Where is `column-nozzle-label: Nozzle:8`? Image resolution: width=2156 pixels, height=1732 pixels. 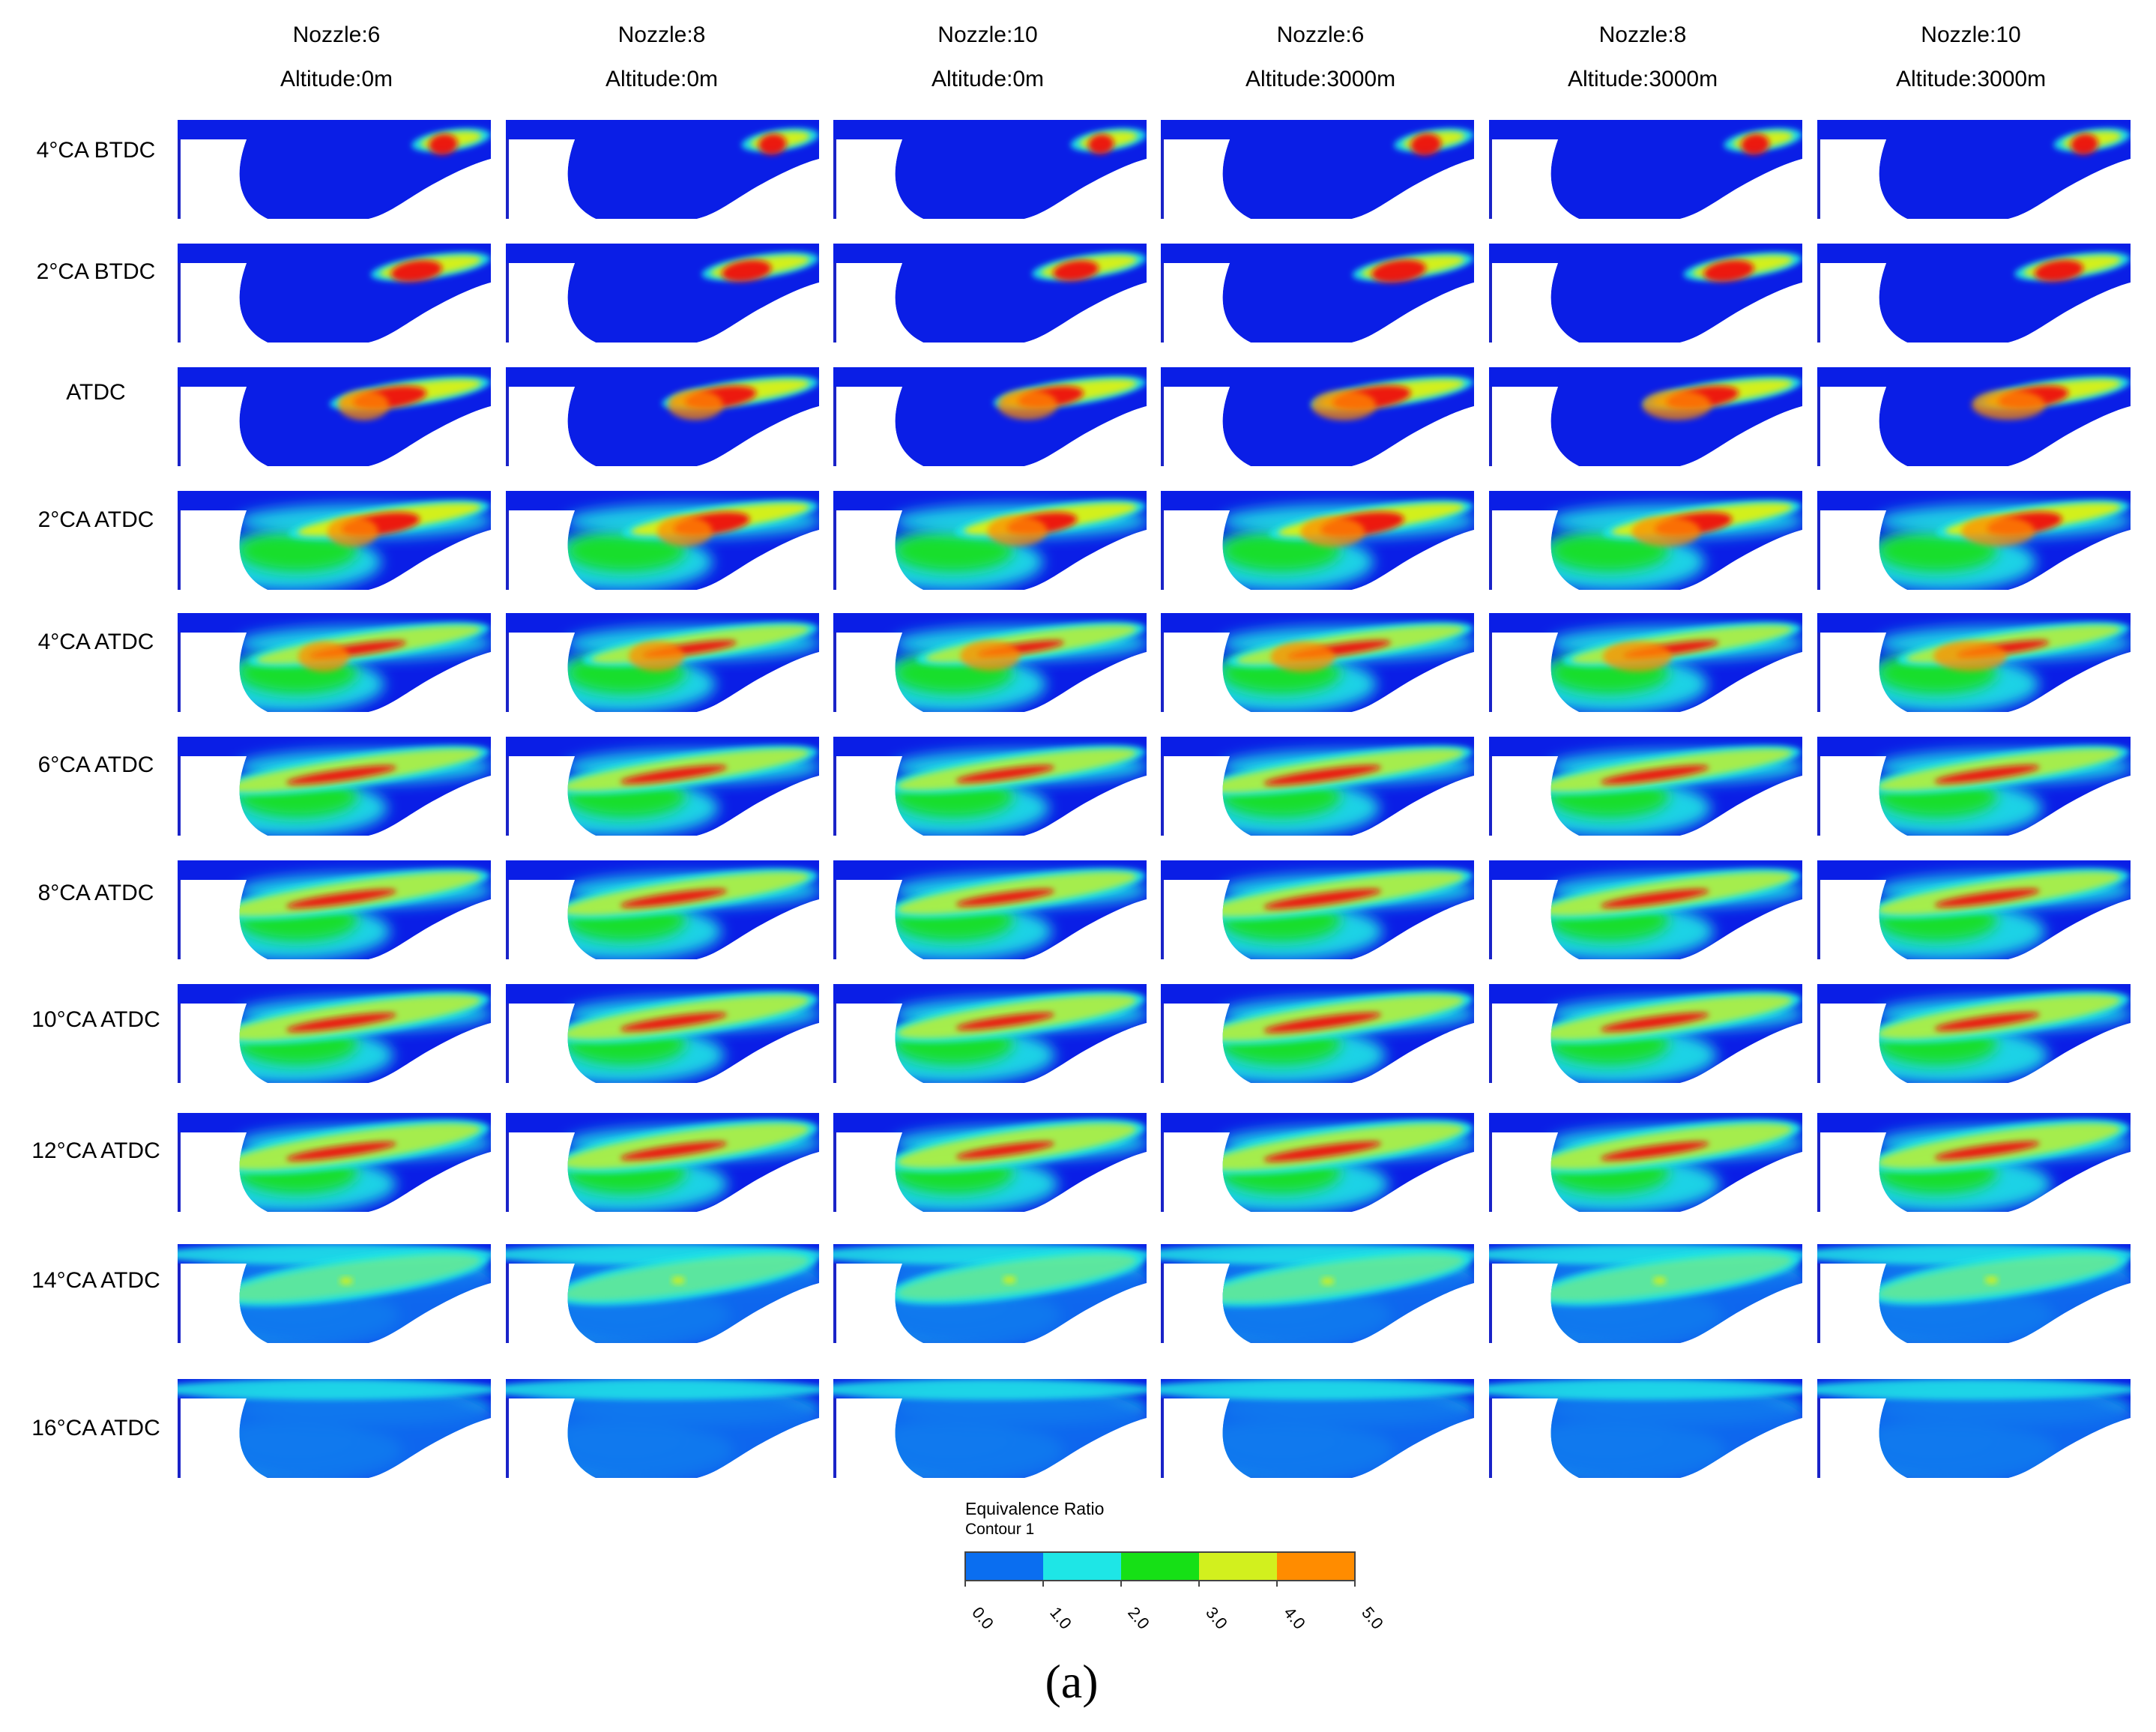 column-nozzle-label: Nozzle:8 is located at coordinates (1643, 34).